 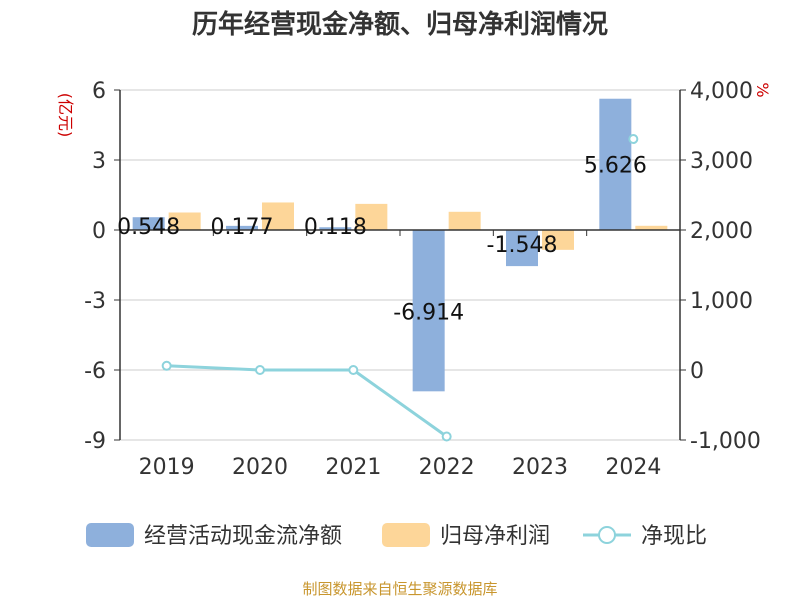 I want to click on ratio-point-2024, so click(x=633, y=139).